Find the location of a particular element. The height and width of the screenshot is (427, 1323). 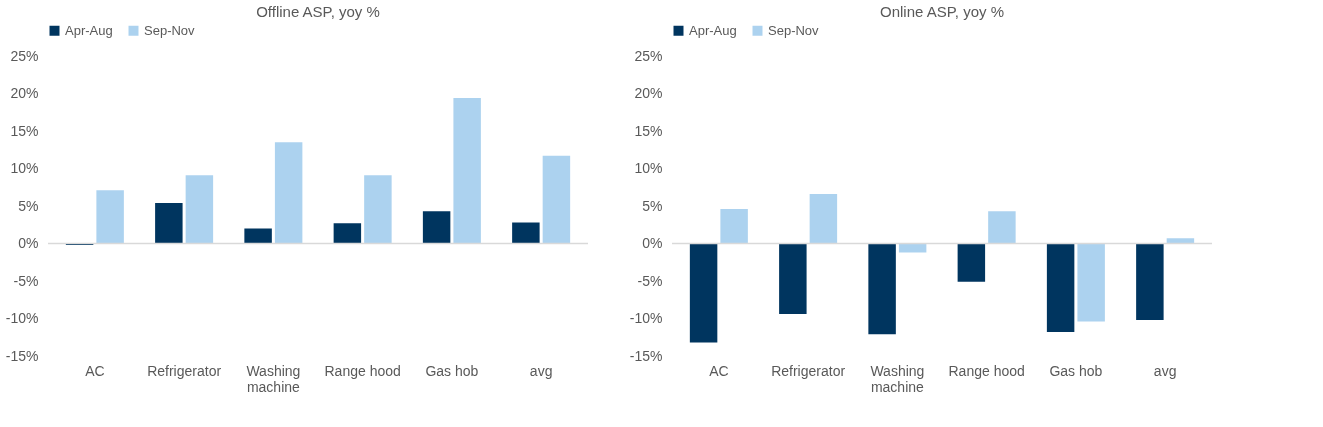

chart-title: Online ASP, yoy % is located at coordinates (942, 11).